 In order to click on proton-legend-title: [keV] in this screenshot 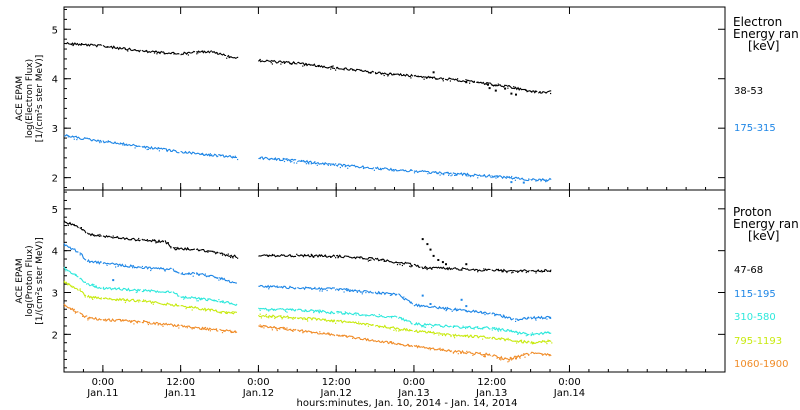, I will do `click(763, 236)`.